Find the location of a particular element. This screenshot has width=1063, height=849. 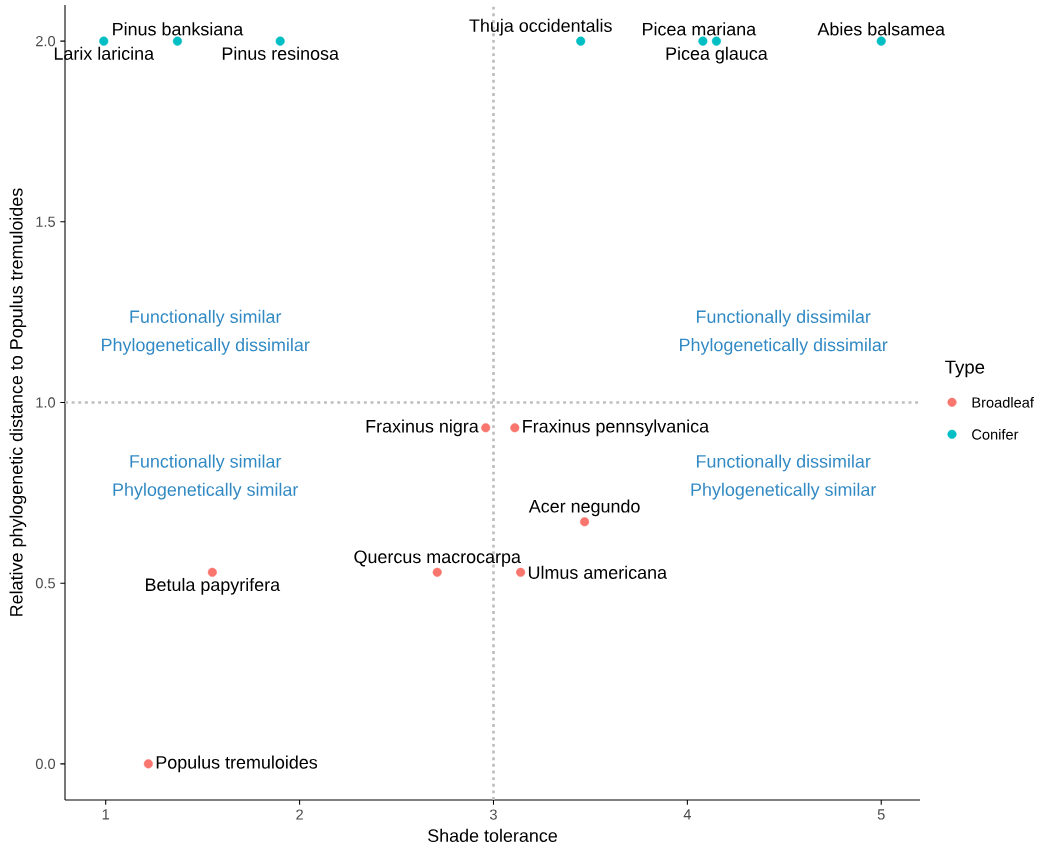

x-tick-label: 5 is located at coordinates (881, 814).